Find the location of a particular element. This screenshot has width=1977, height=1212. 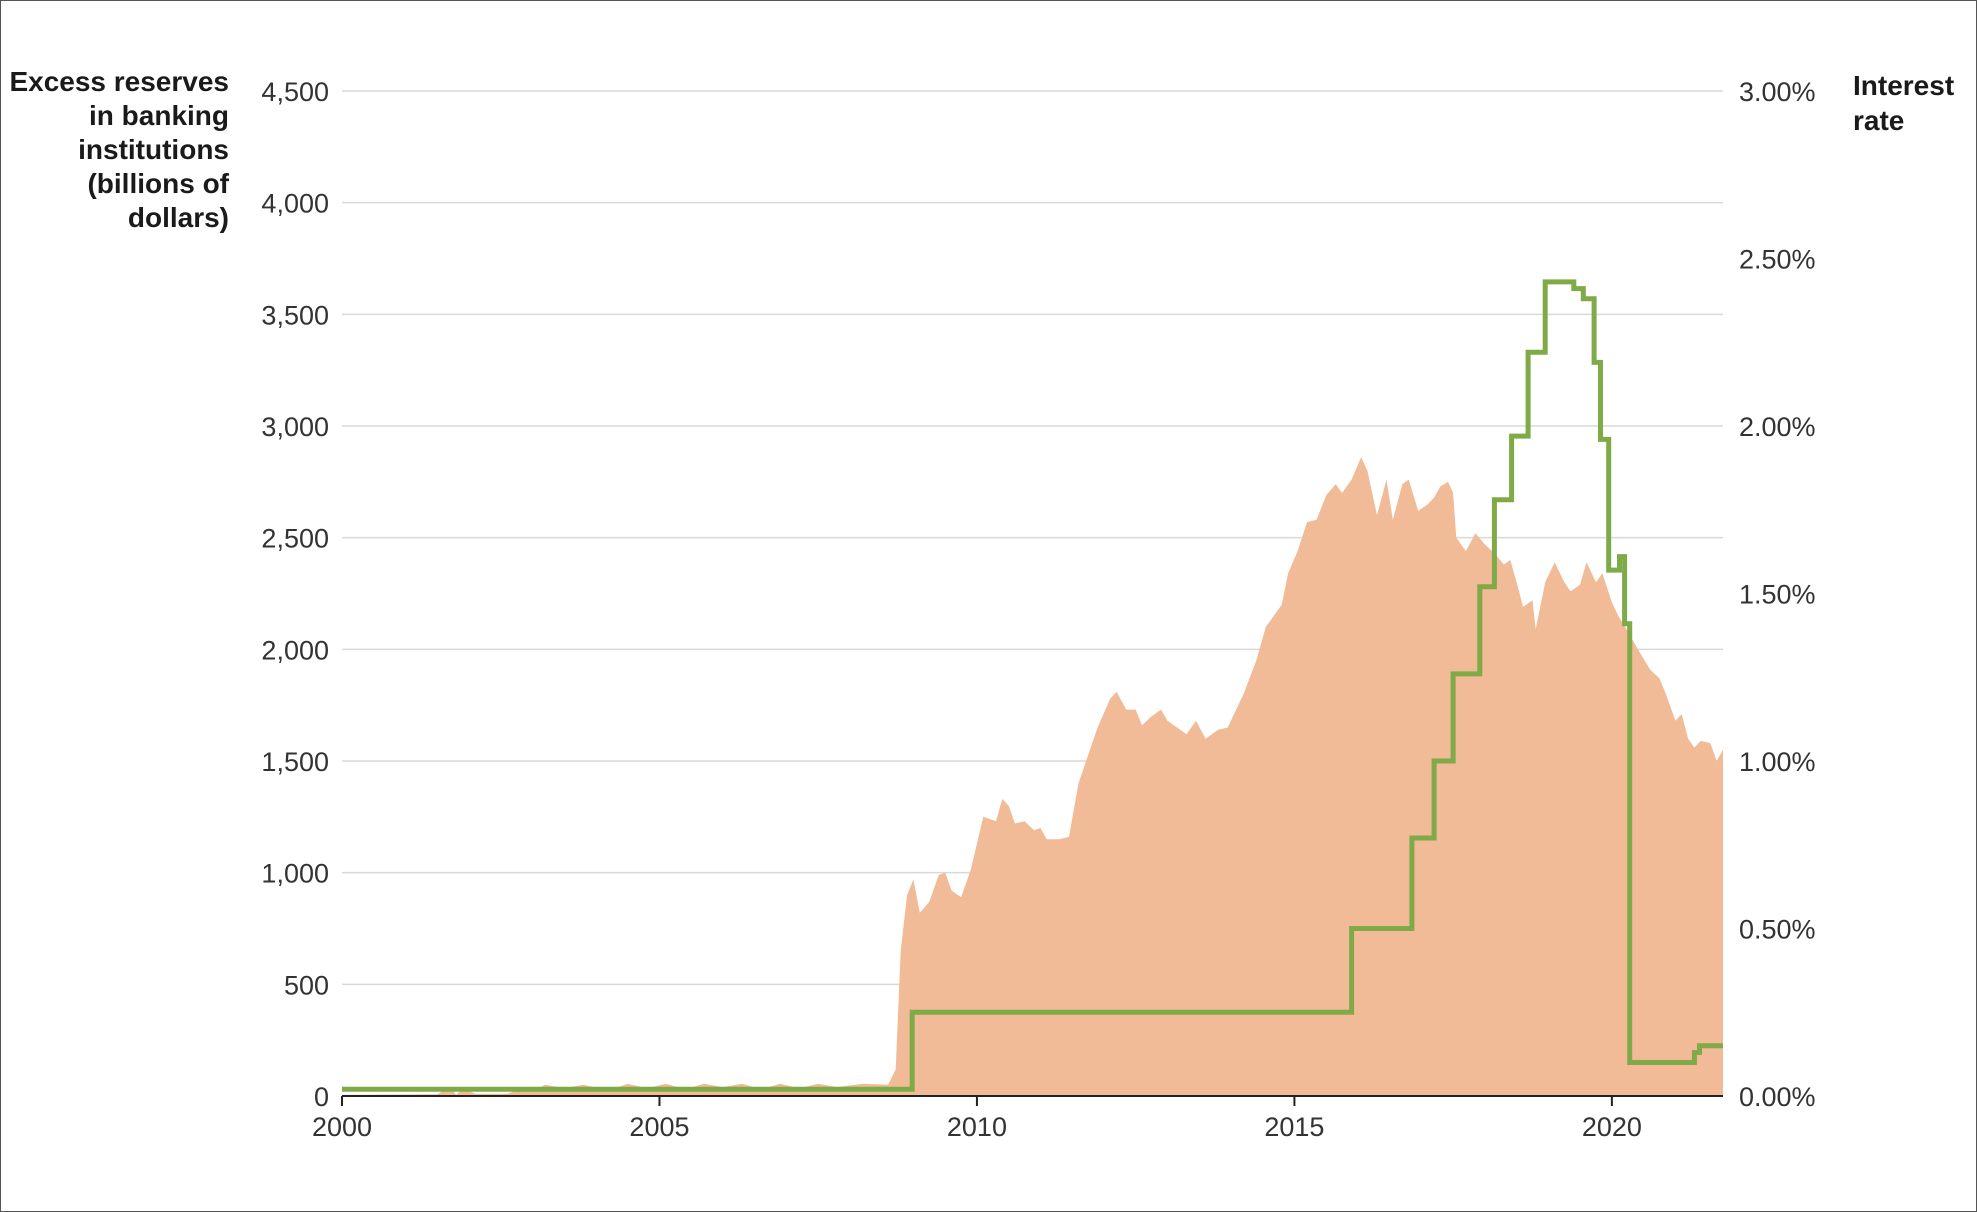

left-axis-title-line-0: Excess reserves is located at coordinates (119, 81).